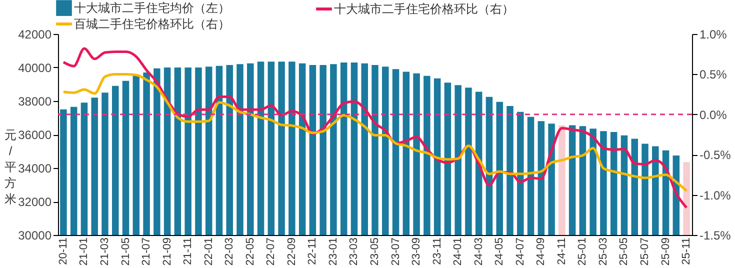  What do you see at coordinates (208, 252) in the screenshot?
I see `x-tick-label: 22-01` at bounding box center [208, 252].